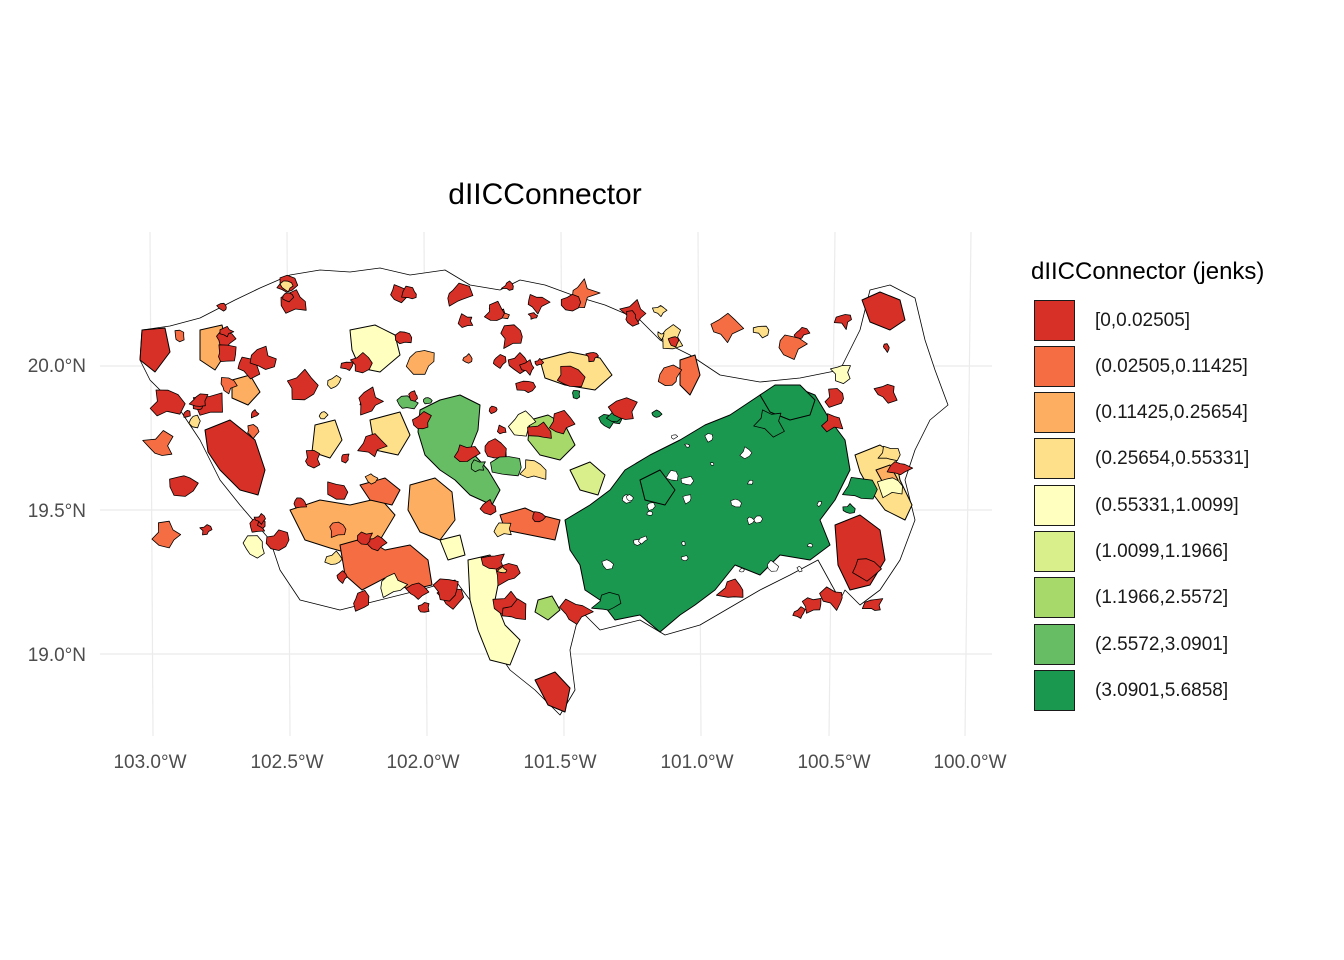 Image resolution: width=1344 pixels, height=960 pixels. I want to click on x-tick-label: 102.0°W, so click(423, 762).